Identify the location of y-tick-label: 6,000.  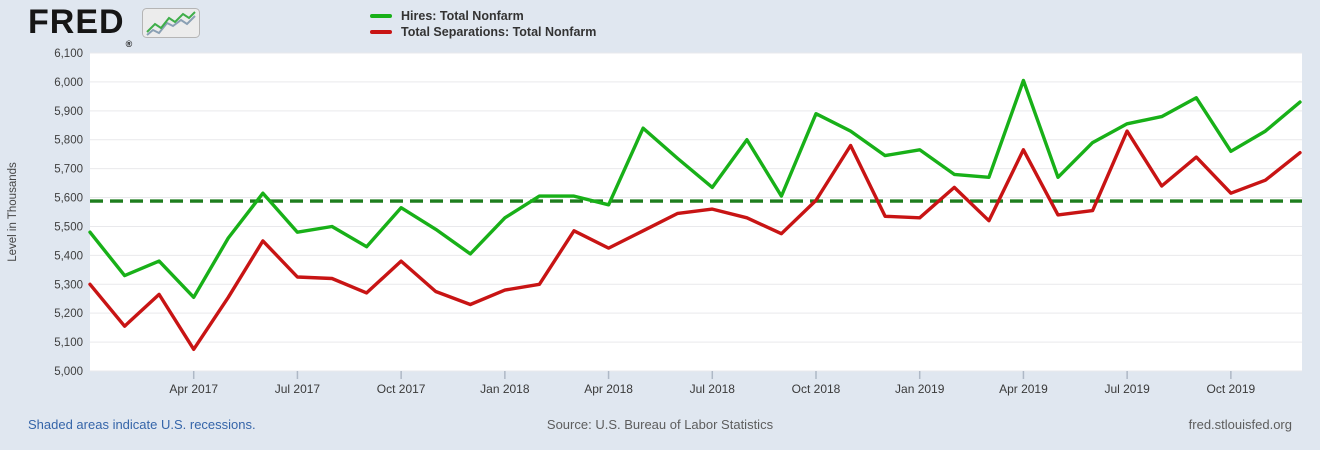
(68, 83).